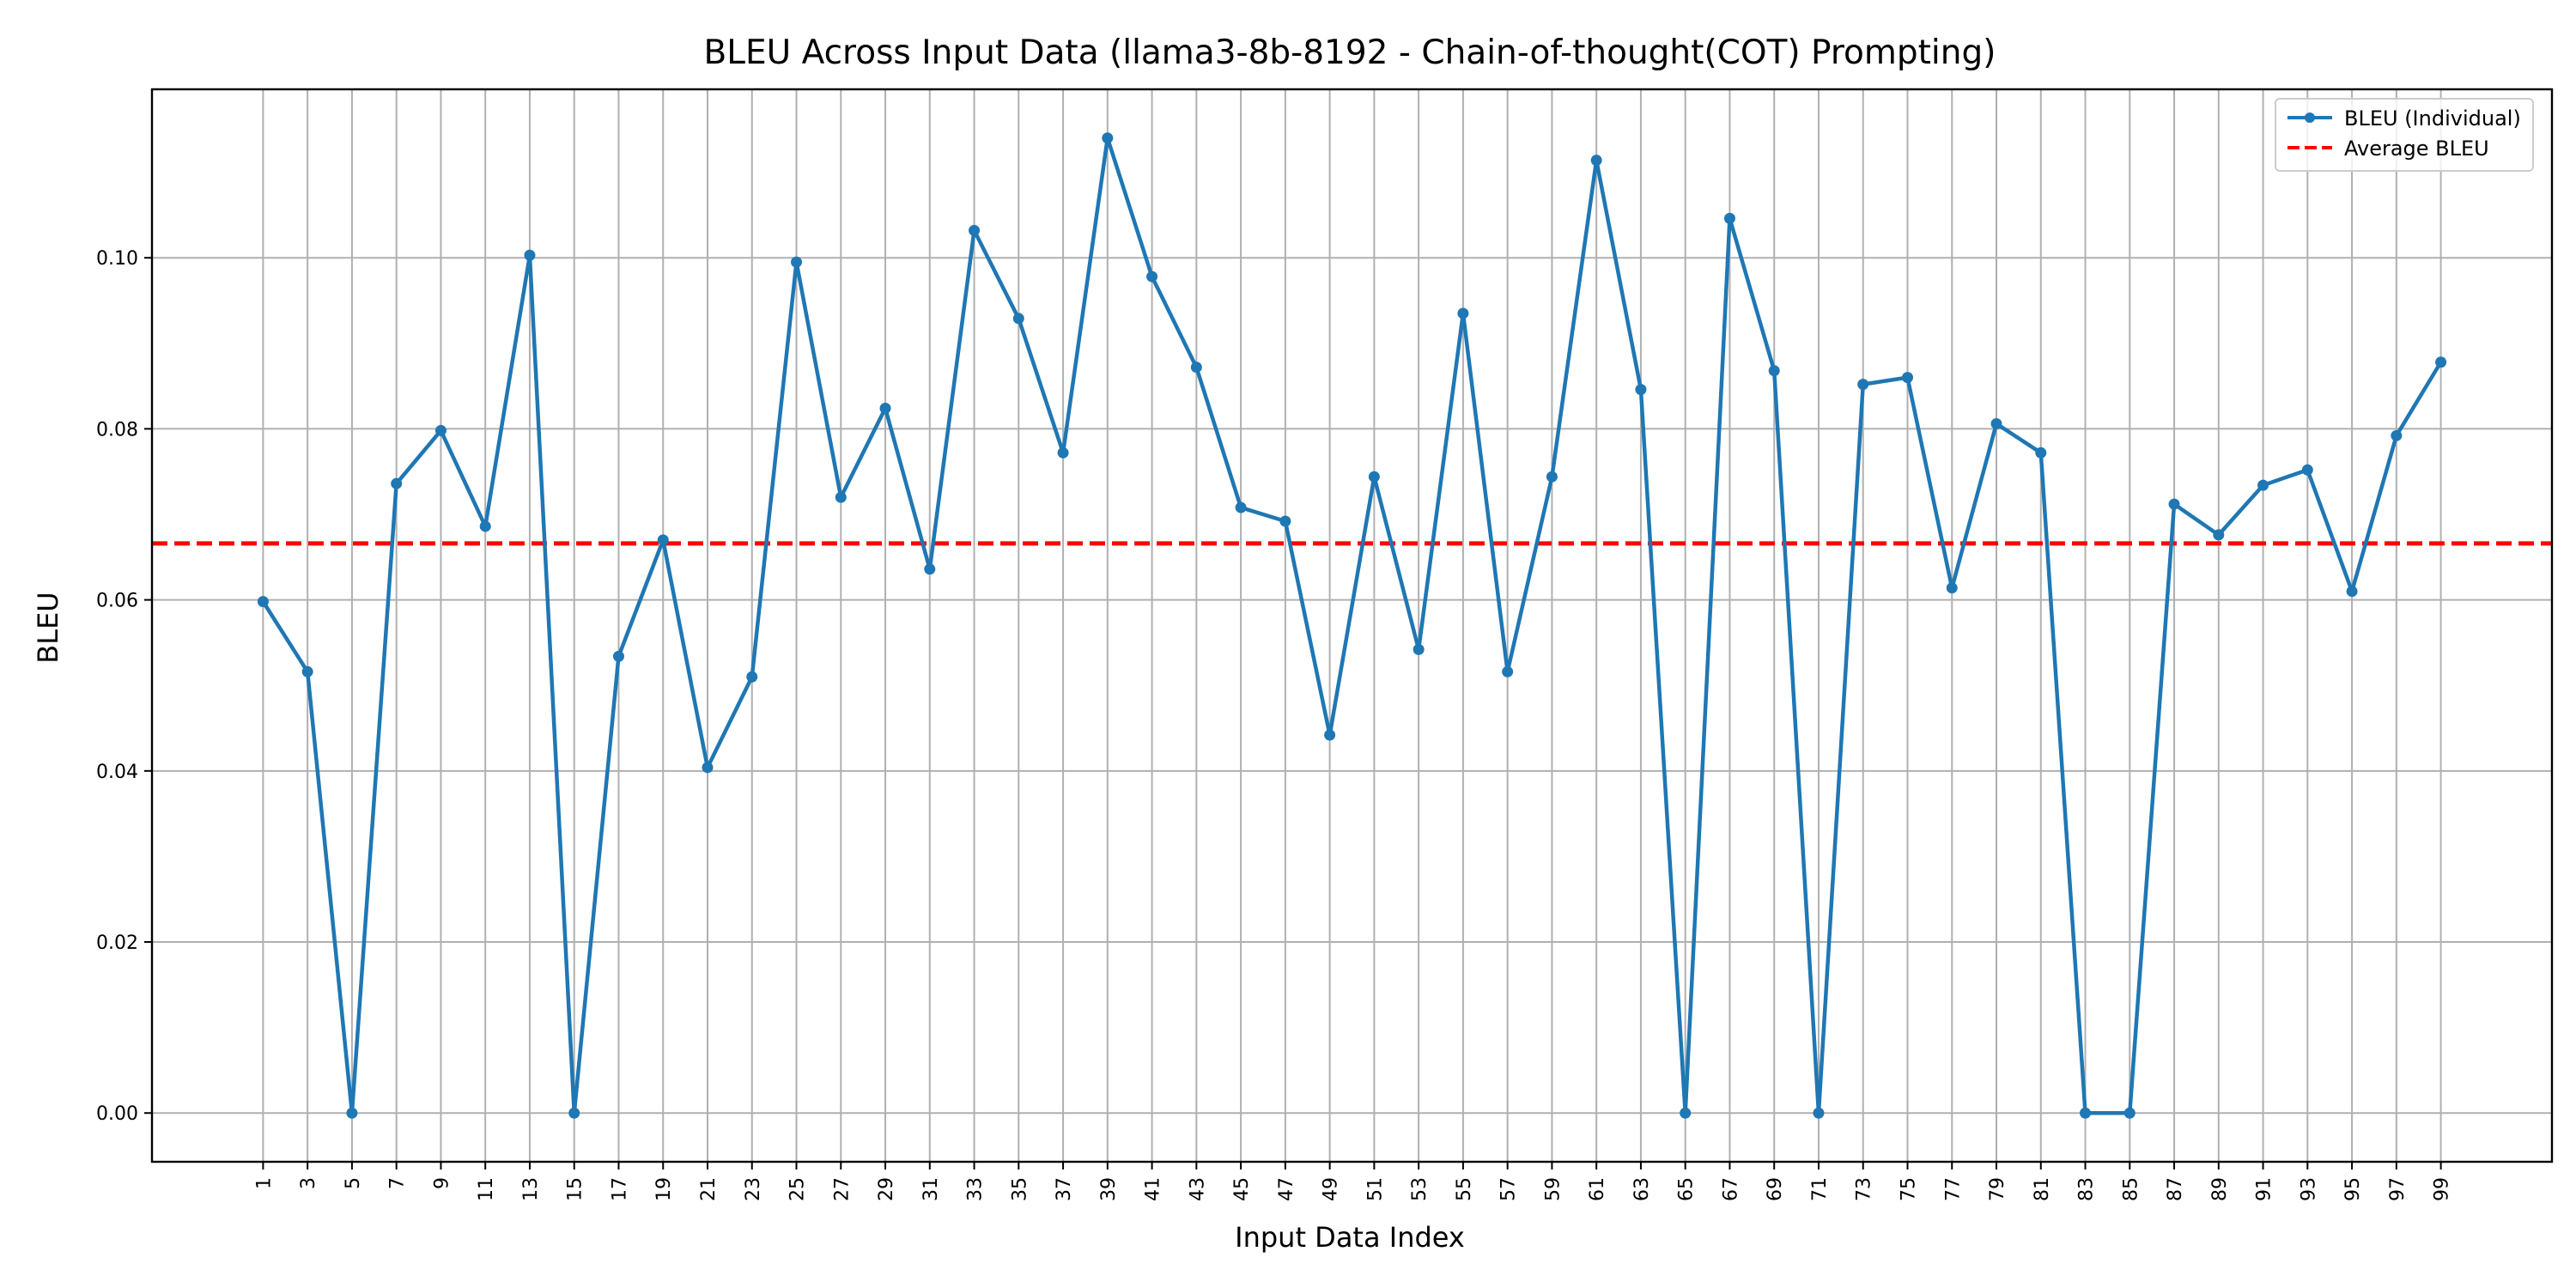 This screenshot has height=1288, width=2576. I want to click on legend-box, so click(2405, 135).